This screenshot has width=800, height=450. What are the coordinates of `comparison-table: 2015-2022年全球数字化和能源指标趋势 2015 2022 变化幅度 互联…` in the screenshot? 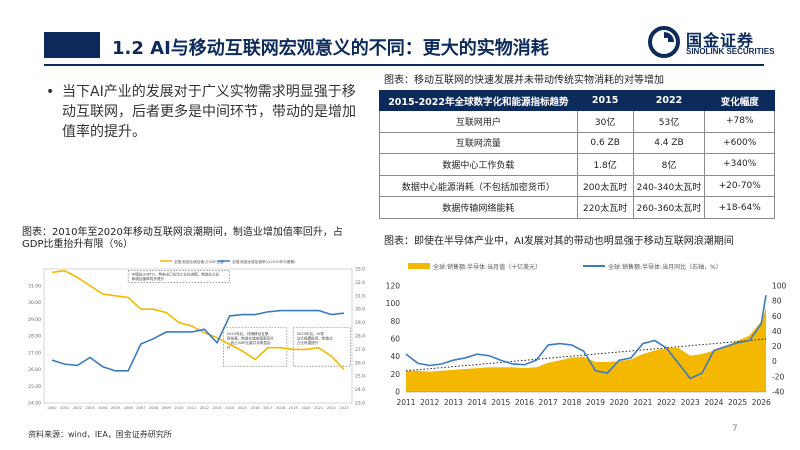 It's located at (577, 154).